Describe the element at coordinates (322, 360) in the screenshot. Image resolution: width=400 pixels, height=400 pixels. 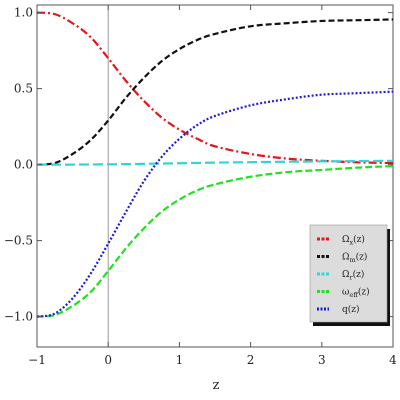
I see `x-tick-label: 3` at that location.